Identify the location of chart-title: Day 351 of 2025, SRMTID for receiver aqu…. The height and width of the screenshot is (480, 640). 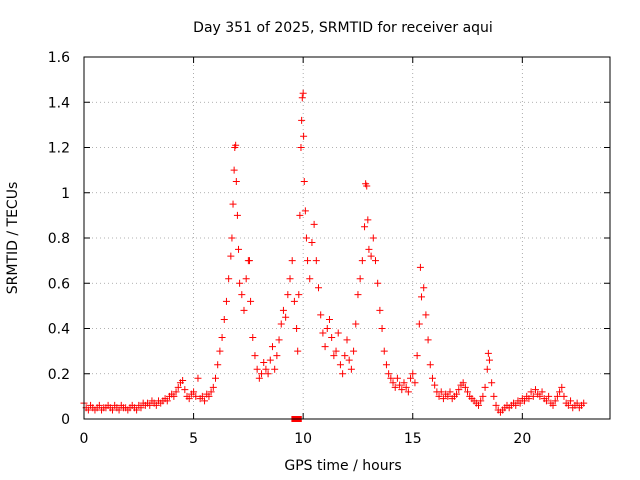
(343, 28).